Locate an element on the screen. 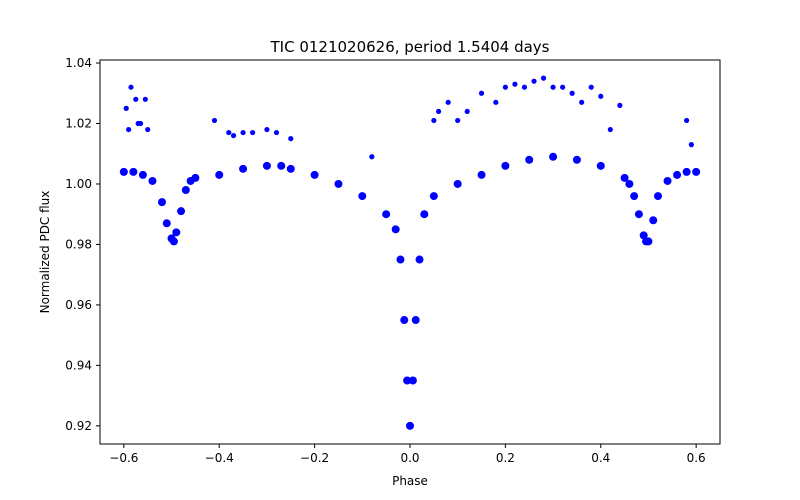 Image resolution: width=800 pixels, height=500 pixels. y-tick-label: 1.00 is located at coordinates (78, 184).